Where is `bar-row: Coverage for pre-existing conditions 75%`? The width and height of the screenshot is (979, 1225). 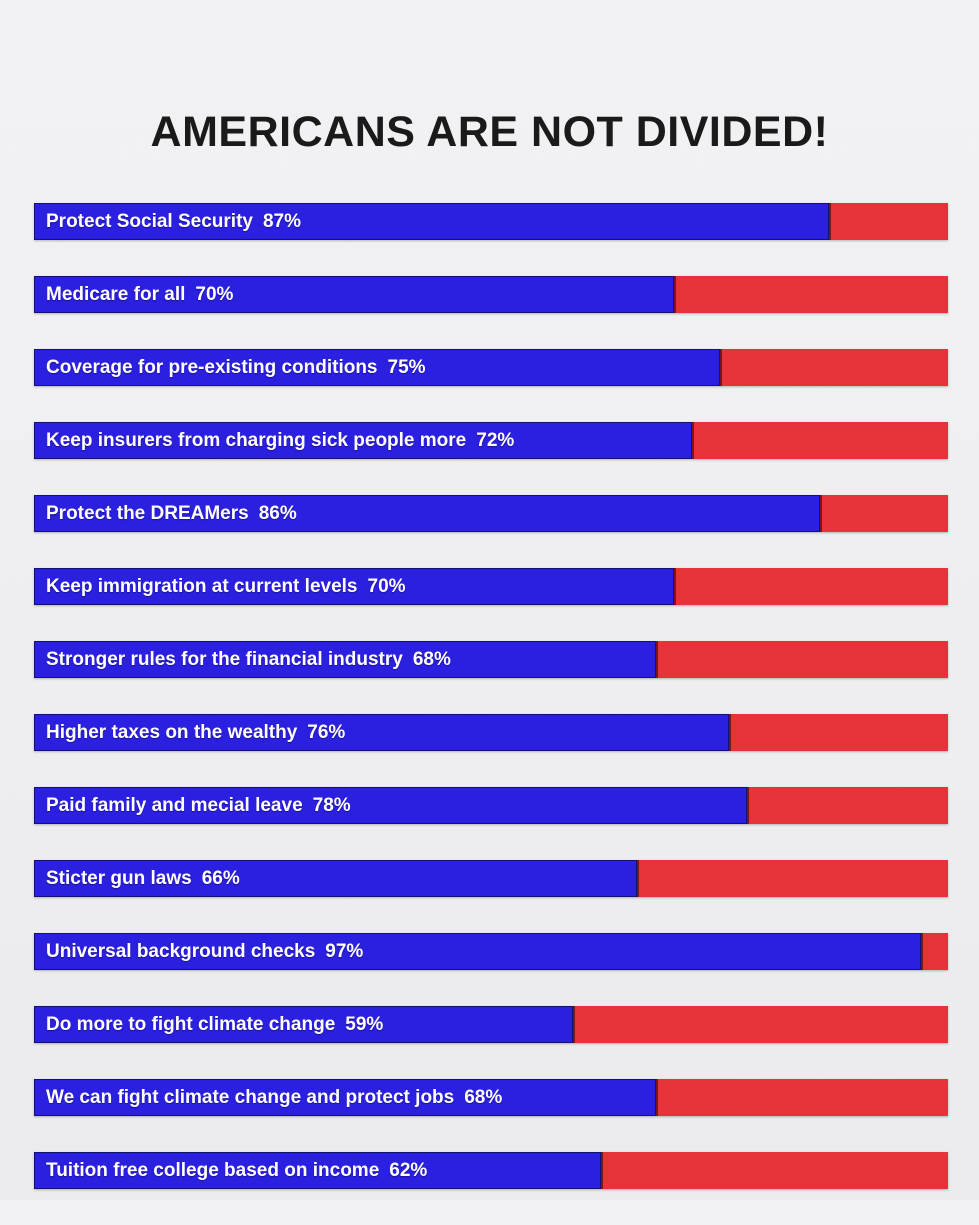
bar-row: Coverage for pre-existing conditions 75% is located at coordinates (491, 367).